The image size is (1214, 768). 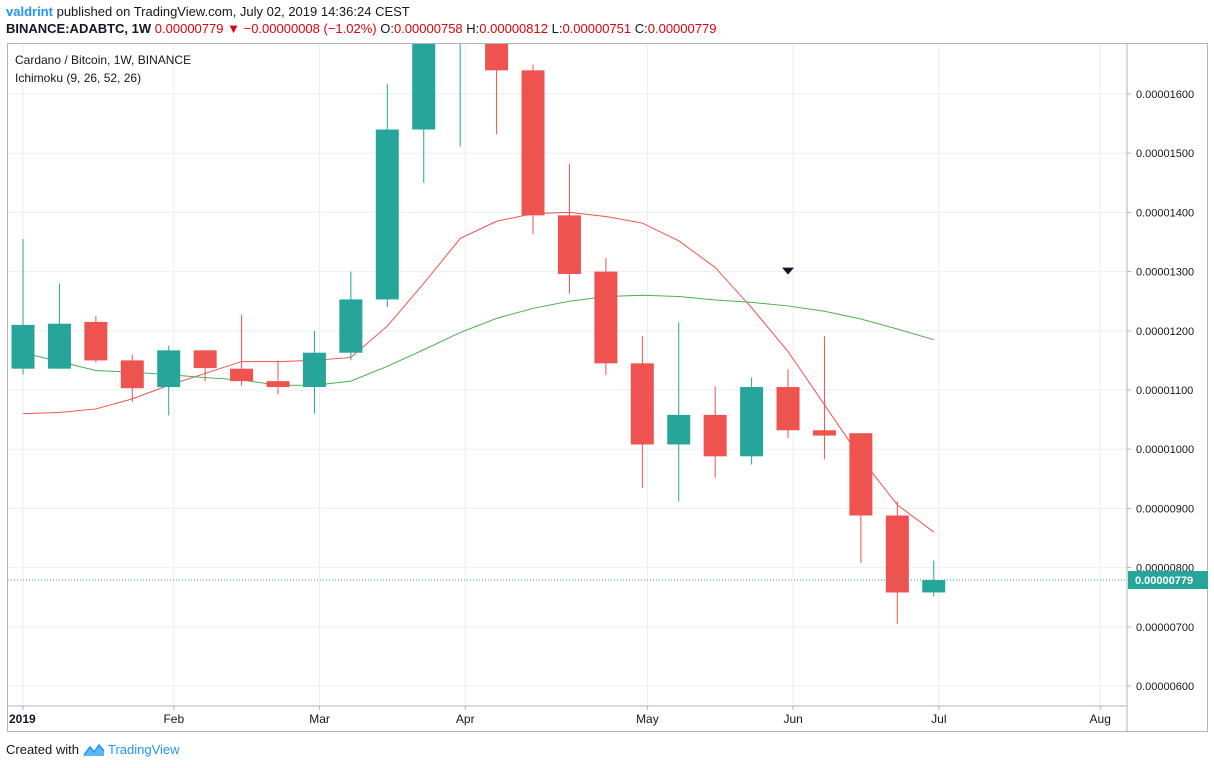 What do you see at coordinates (597, 28) in the screenshot?
I see `low-value: 0.00000751` at bounding box center [597, 28].